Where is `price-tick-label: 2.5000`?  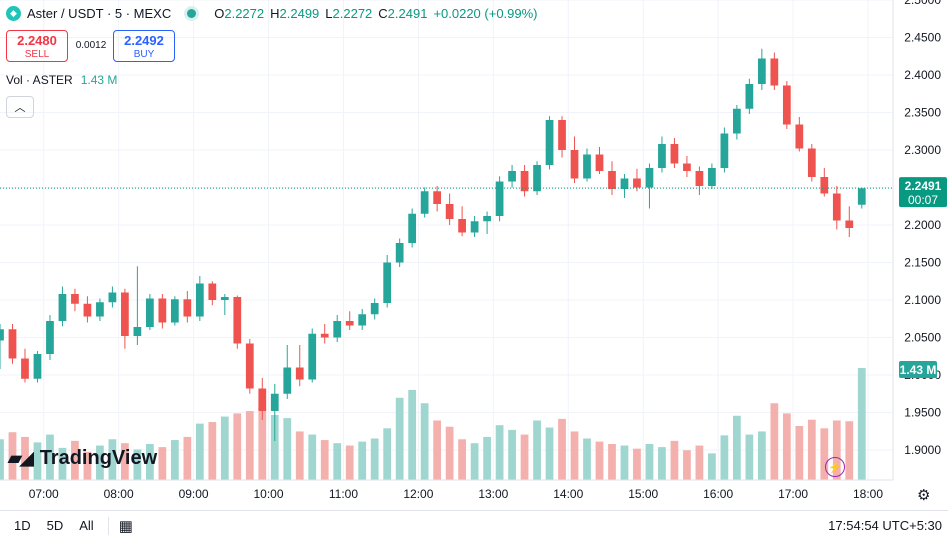 price-tick-label: 2.5000 is located at coordinates (922, 3).